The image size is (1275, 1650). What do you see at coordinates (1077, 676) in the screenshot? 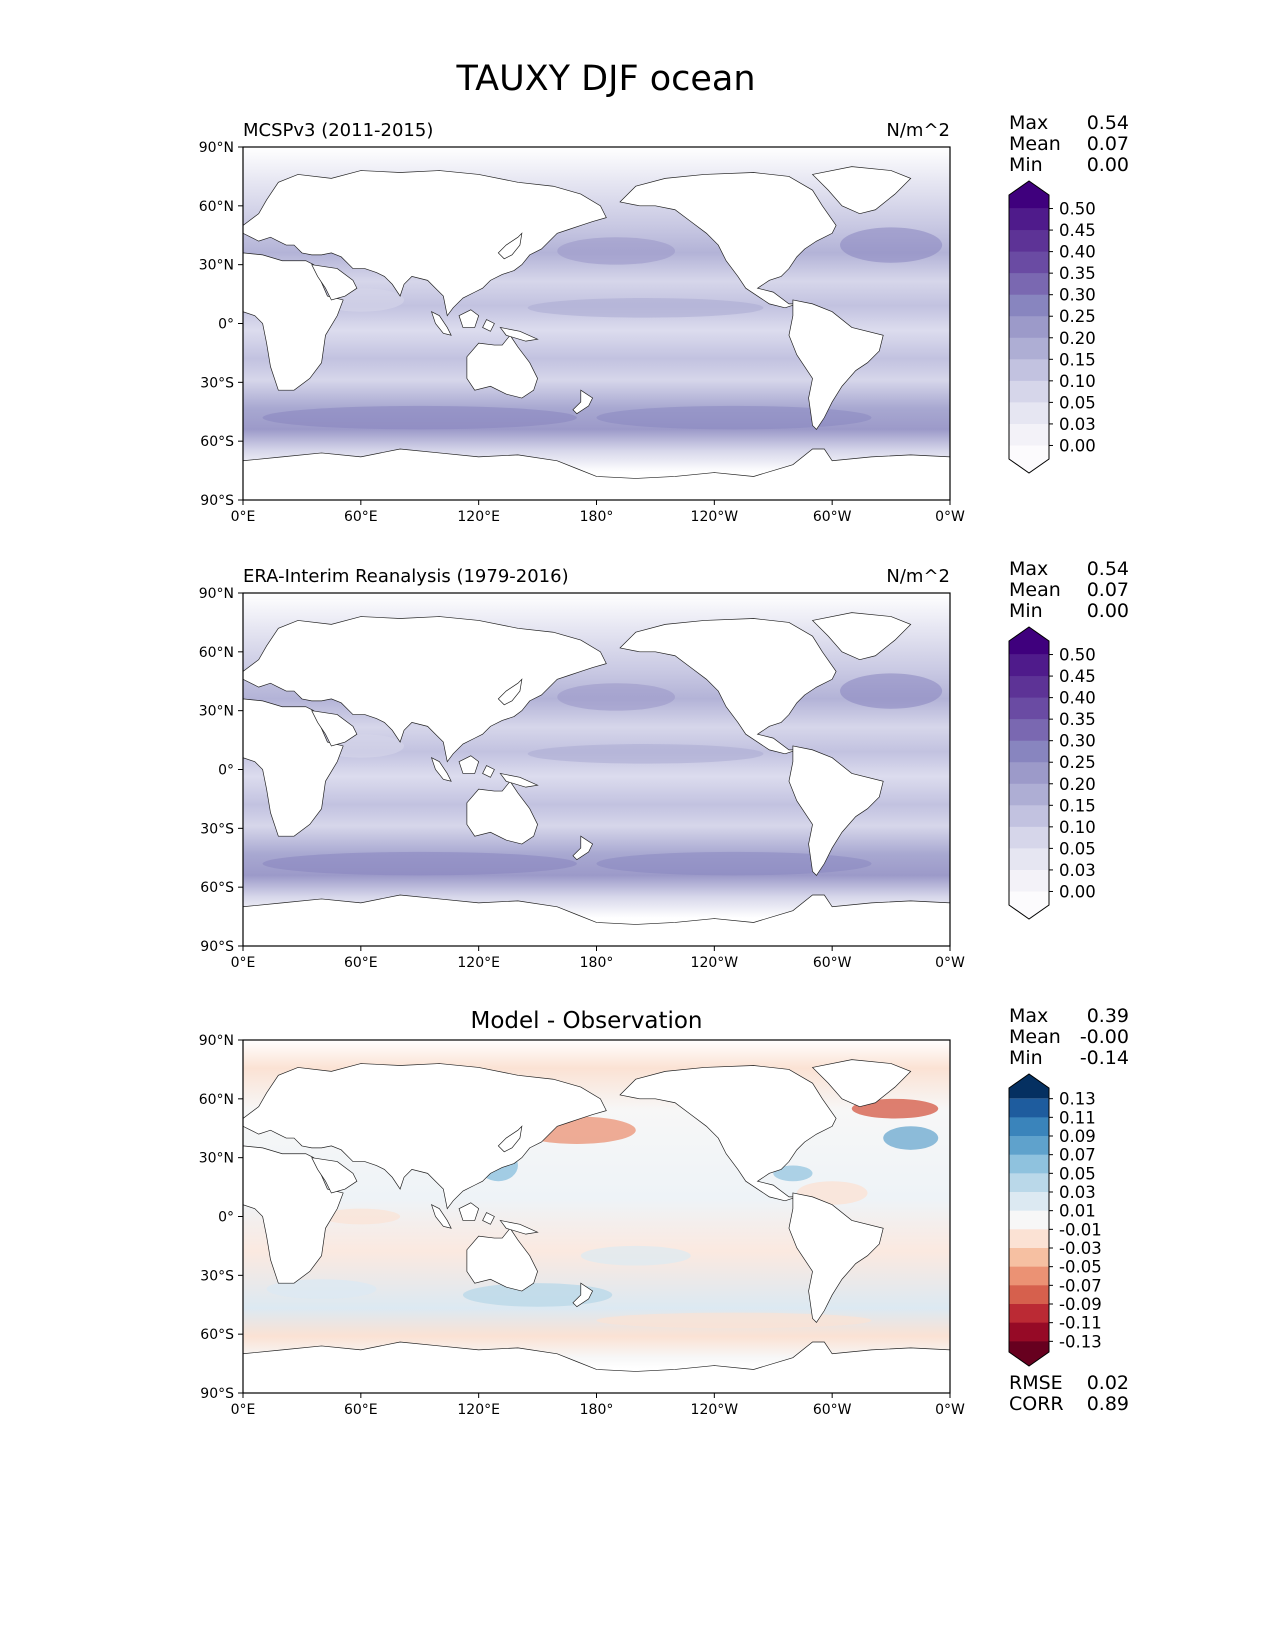
I see `colorbar-label: 0.45` at bounding box center [1077, 676].